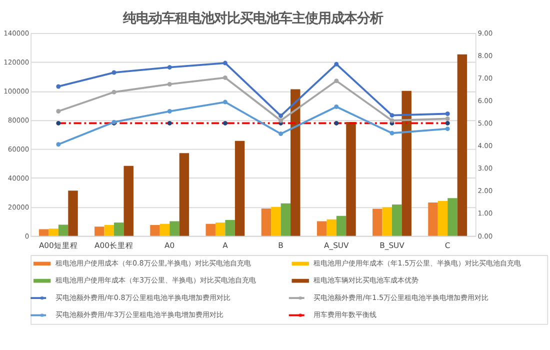 The image size is (550, 350). Describe the element at coordinates (337, 245) in the screenshot. I see `x-tick-label: A_SUV` at that location.